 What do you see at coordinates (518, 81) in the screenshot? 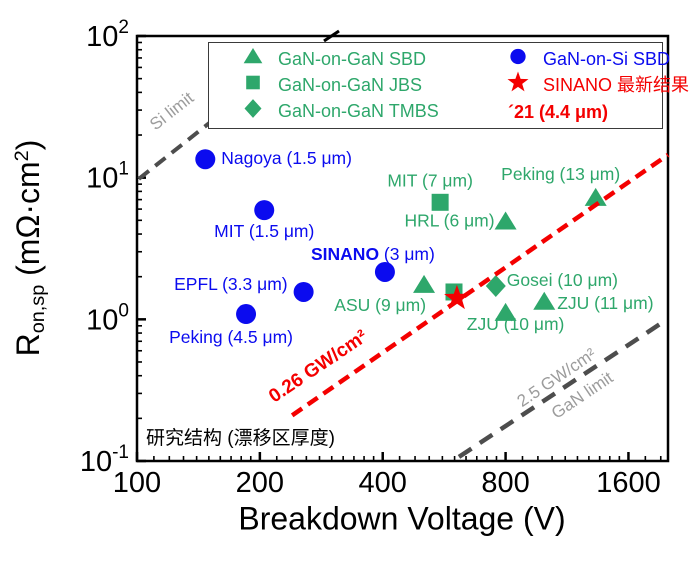
I see `legend-star-glyph` at bounding box center [518, 81].